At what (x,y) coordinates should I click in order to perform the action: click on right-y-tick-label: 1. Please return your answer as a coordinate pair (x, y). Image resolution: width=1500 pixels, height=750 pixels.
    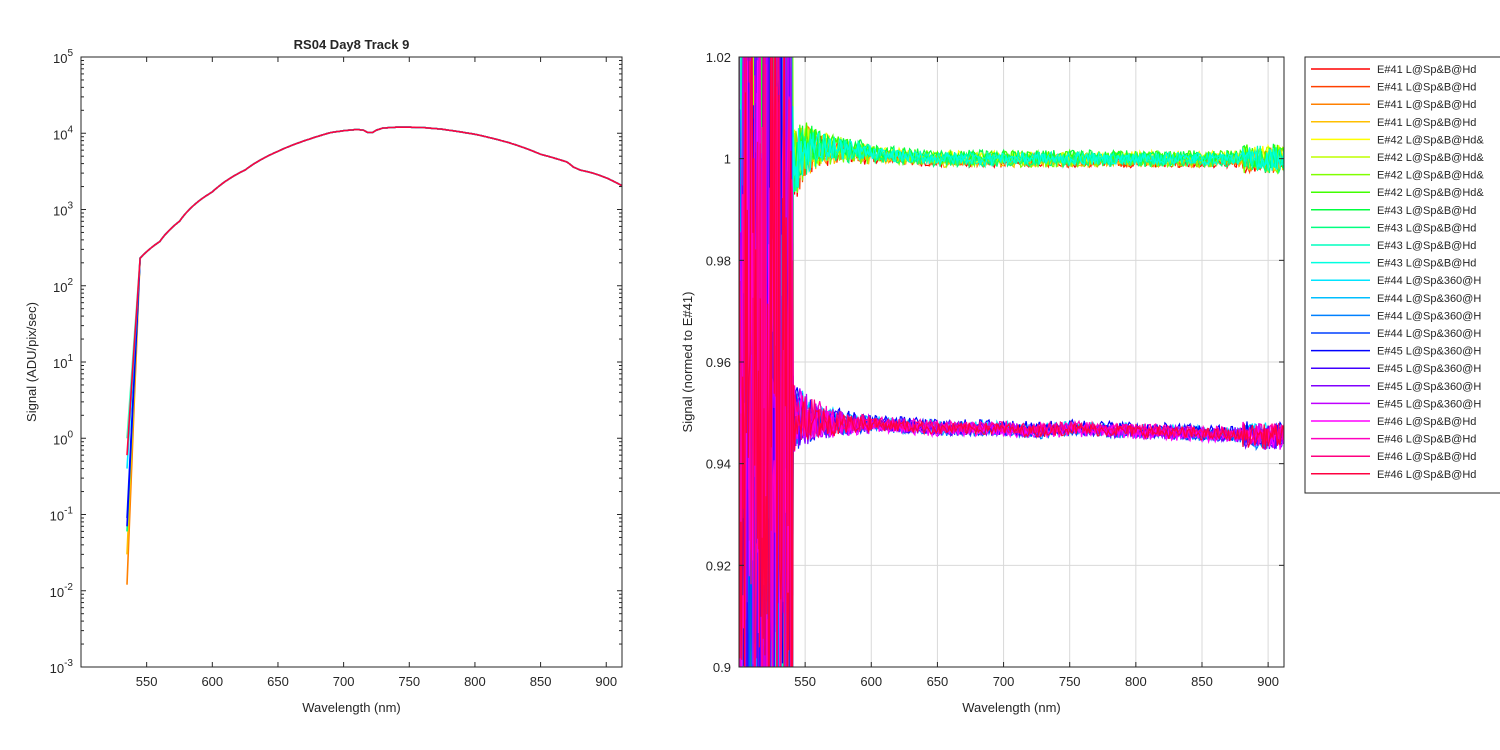
    Looking at the image, I should click on (727, 159).